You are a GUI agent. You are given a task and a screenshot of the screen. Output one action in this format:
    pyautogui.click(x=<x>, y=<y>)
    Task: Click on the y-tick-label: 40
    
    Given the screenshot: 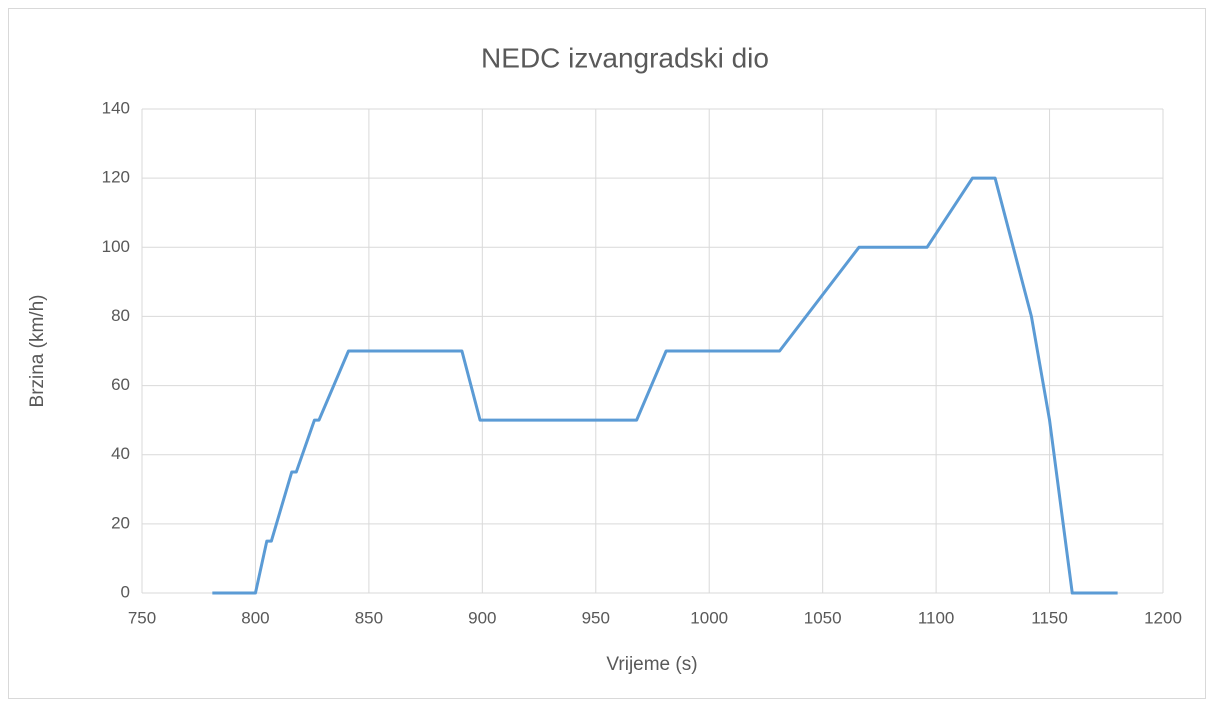 What is the action you would take?
    pyautogui.click(x=120, y=453)
    